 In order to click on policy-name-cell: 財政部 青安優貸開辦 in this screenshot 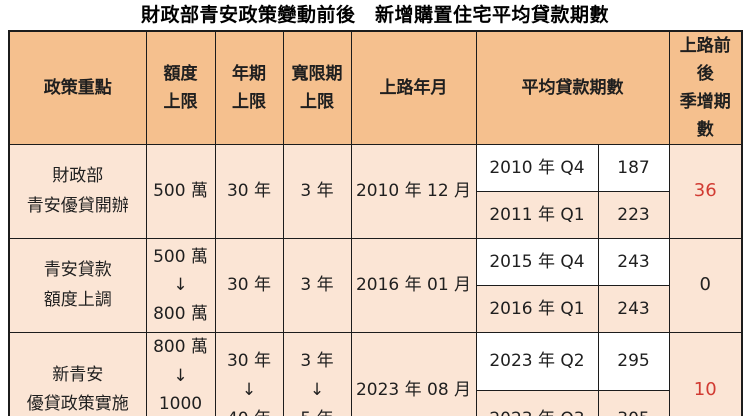, I will do `click(77, 192)`.